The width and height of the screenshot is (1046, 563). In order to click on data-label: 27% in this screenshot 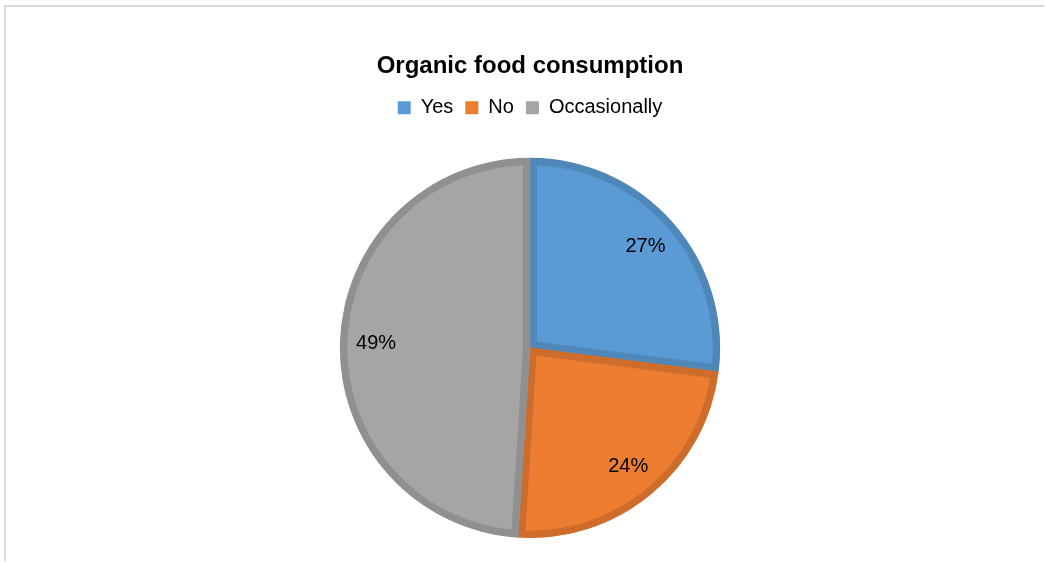, I will do `click(645, 244)`.